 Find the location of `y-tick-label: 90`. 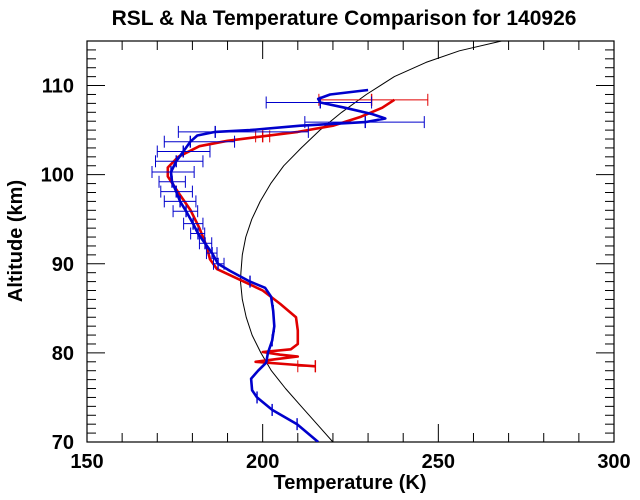

y-tick-label: 90 is located at coordinates (63, 265).